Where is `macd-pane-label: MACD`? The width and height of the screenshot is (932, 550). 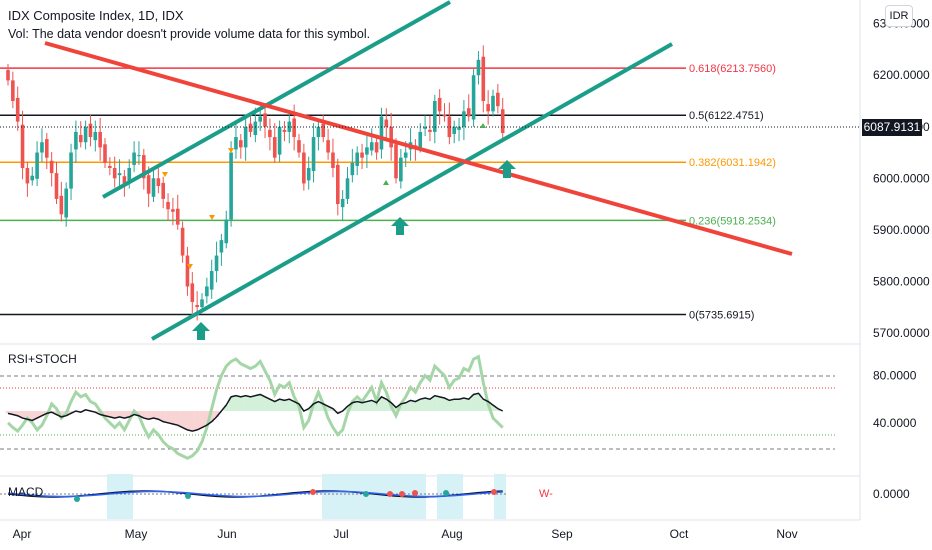 macd-pane-label: MACD is located at coordinates (26, 492).